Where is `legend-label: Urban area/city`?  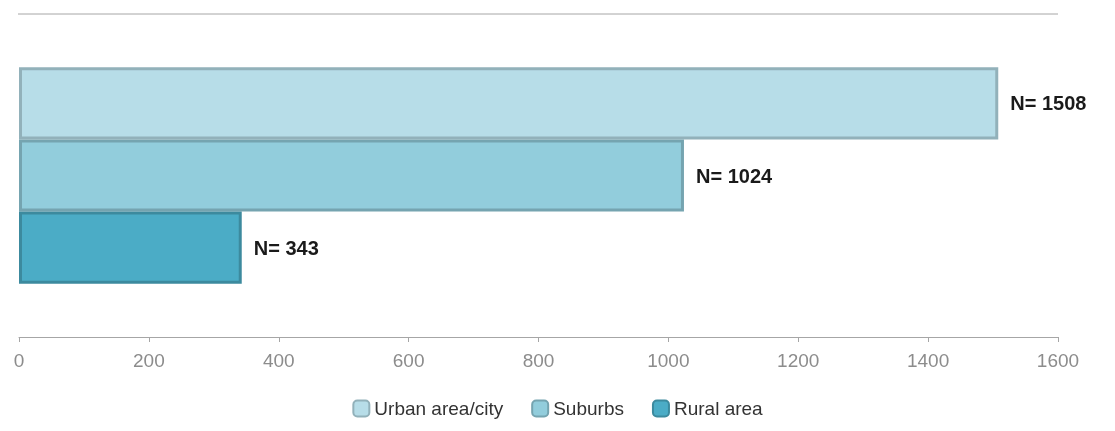
legend-label: Urban area/city is located at coordinates (439, 408).